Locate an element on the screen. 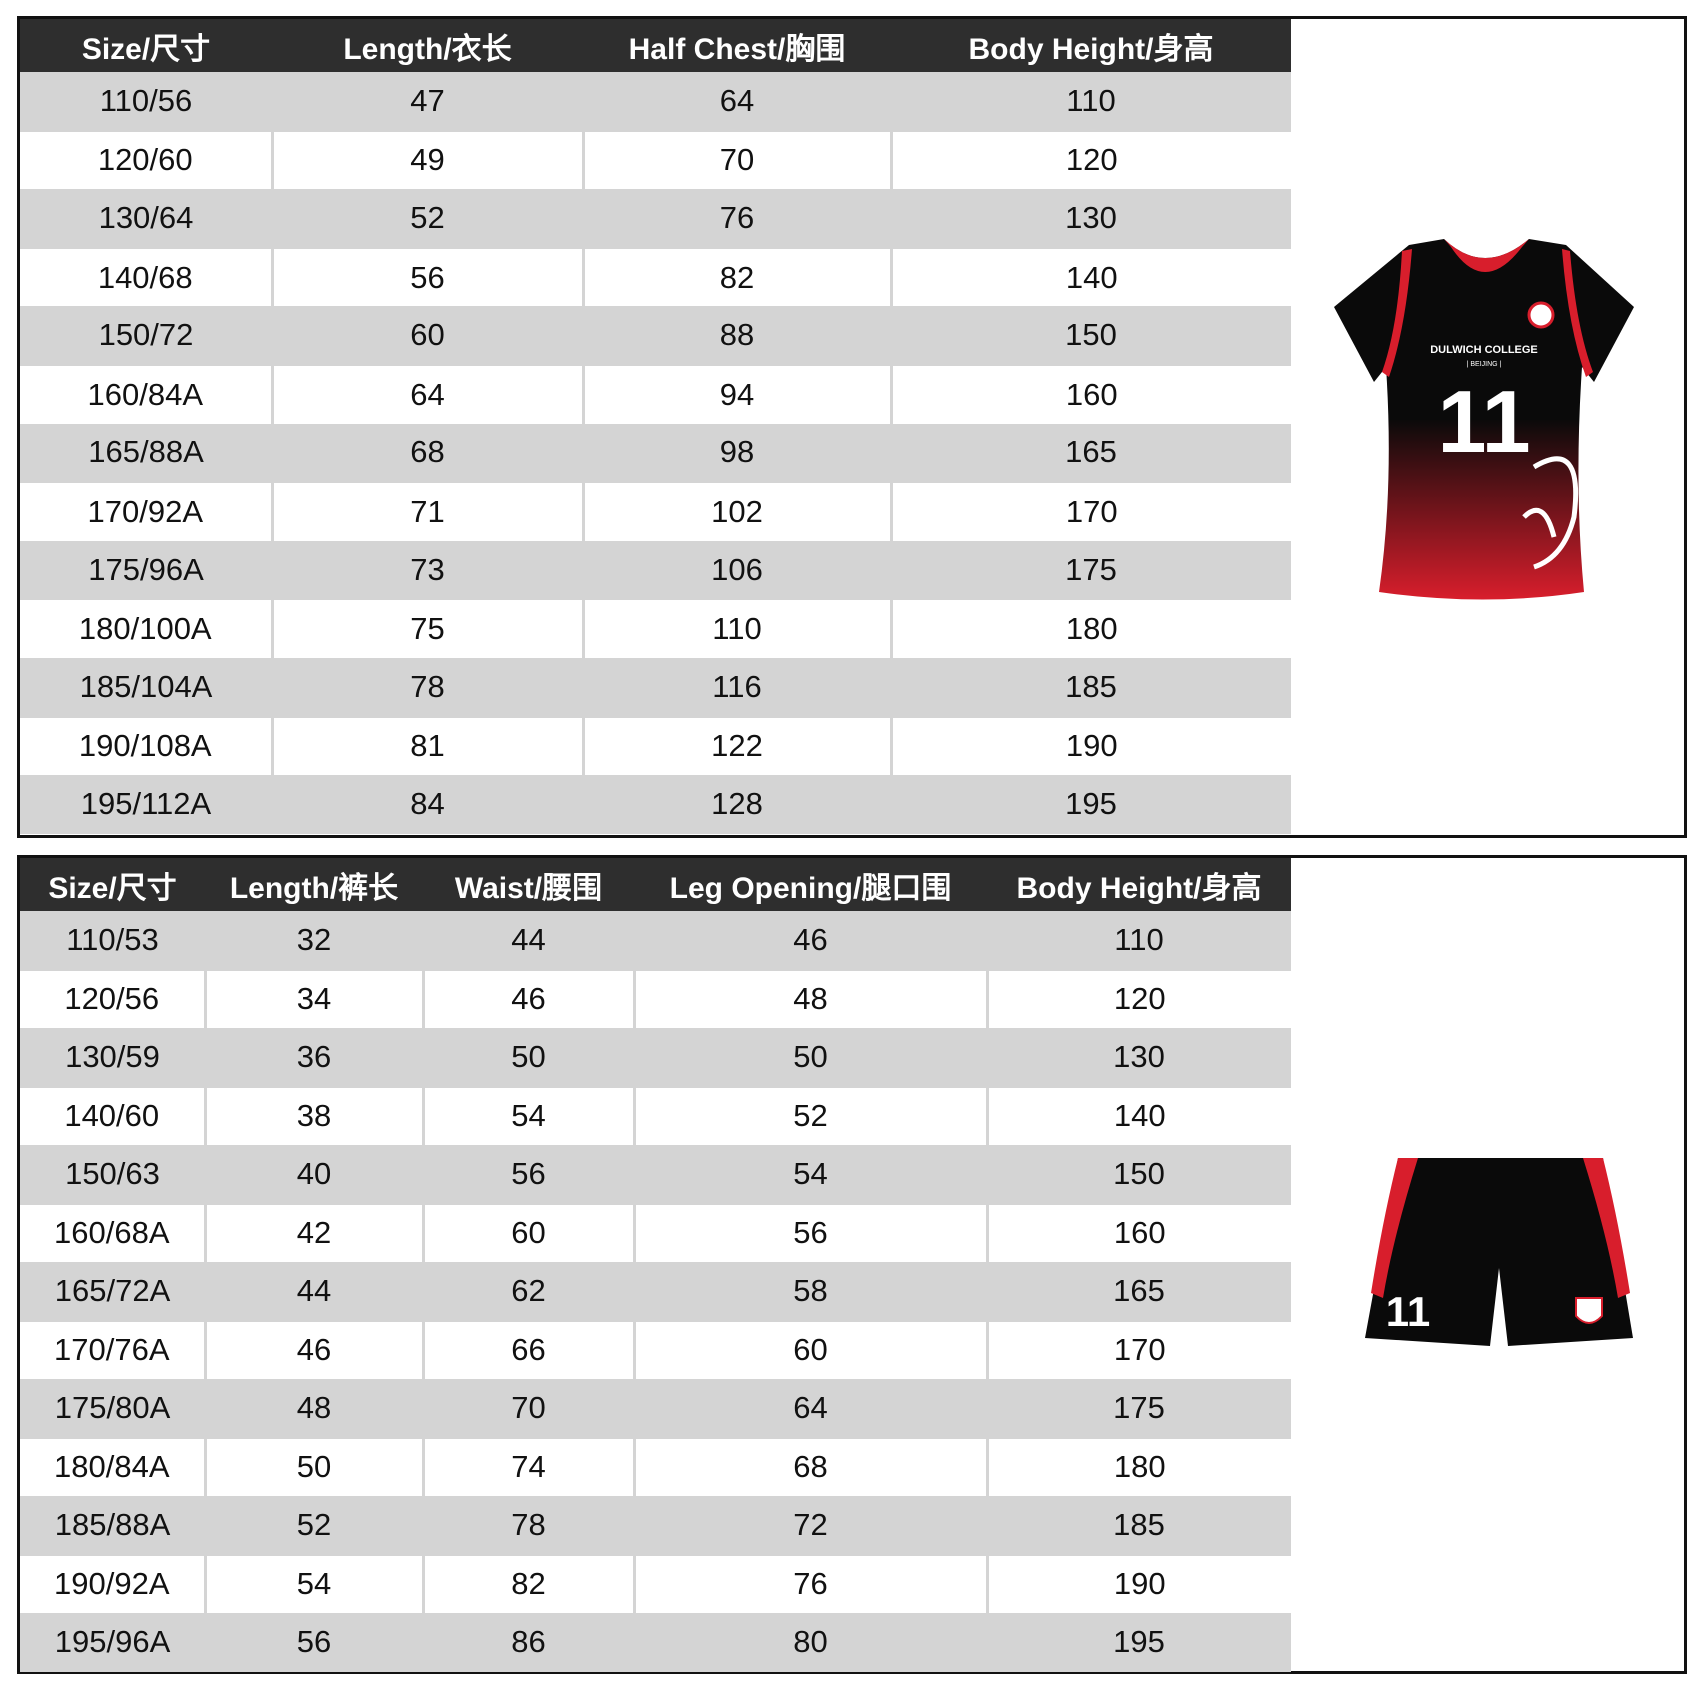 The height and width of the screenshot is (1697, 1699). table-row: 180/100A 75 110 180 is located at coordinates (655, 628).